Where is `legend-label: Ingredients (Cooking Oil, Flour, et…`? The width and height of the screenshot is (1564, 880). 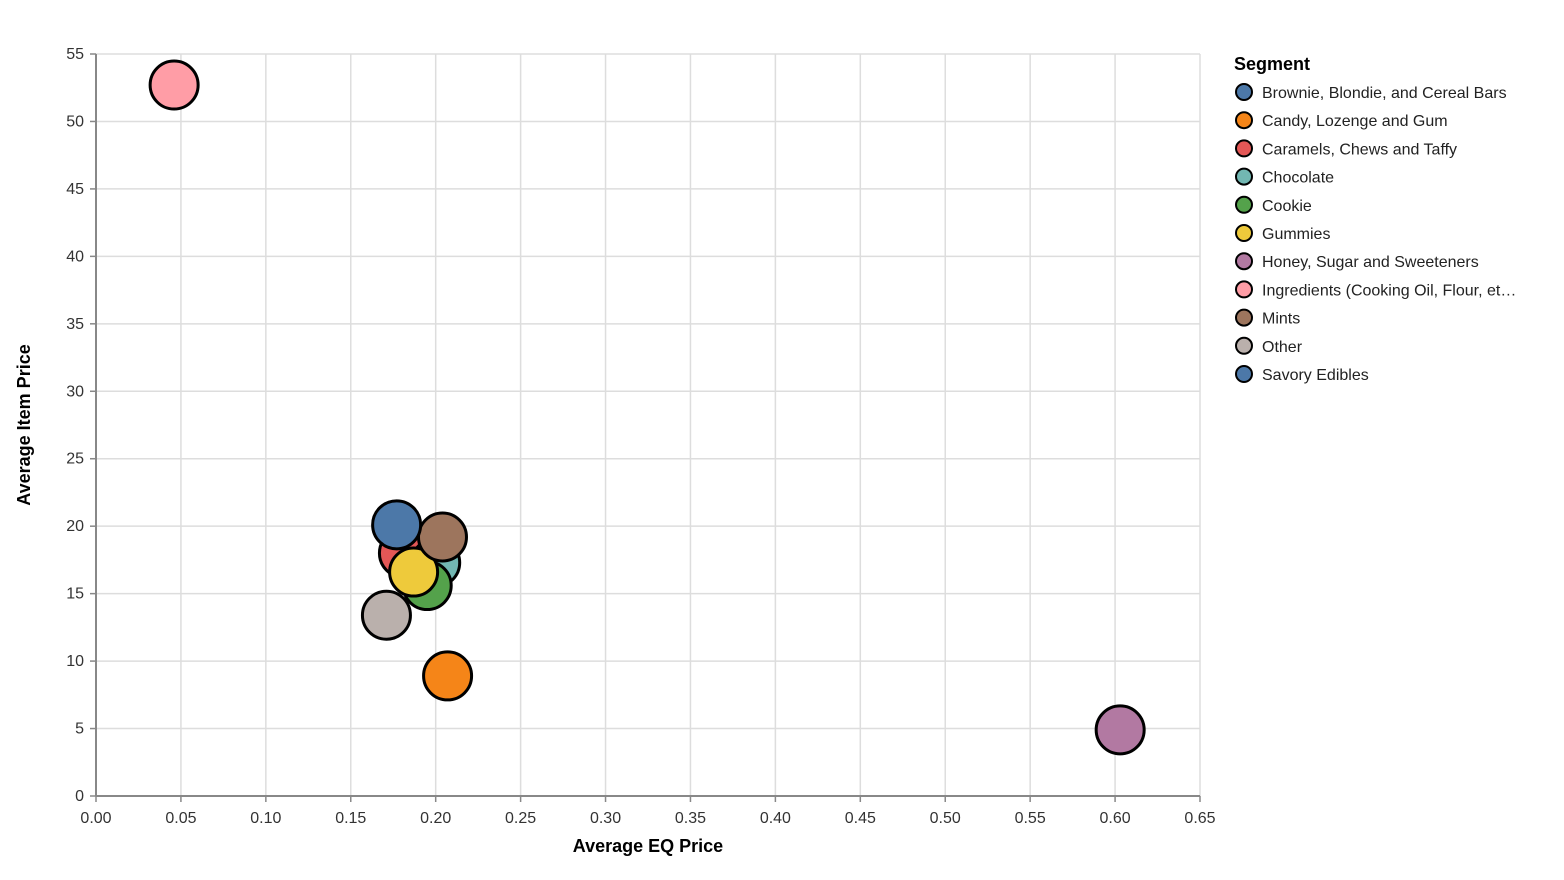 legend-label: Ingredients (Cooking Oil, Flour, et… is located at coordinates (1389, 290).